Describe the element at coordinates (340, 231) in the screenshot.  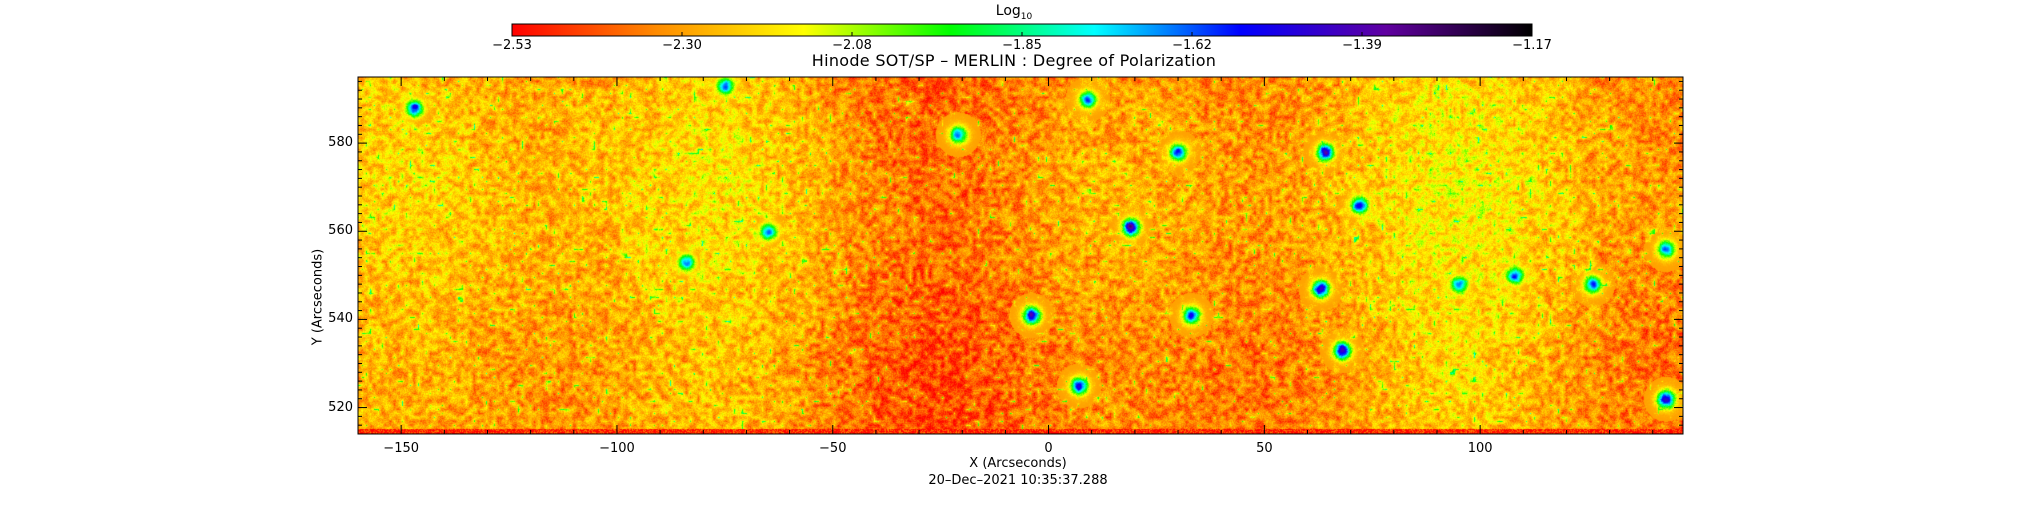
I see `y-tick-label: 560` at that location.